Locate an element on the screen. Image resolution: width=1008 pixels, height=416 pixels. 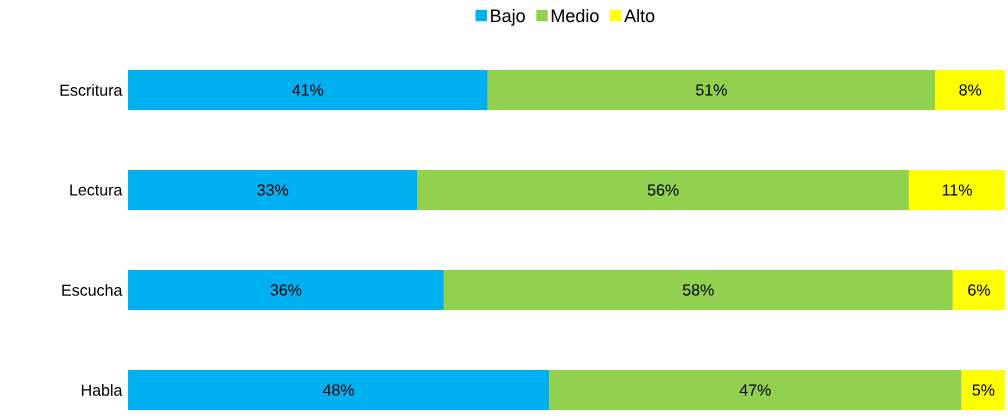
y-tick-label: Escucha is located at coordinates (92, 290).